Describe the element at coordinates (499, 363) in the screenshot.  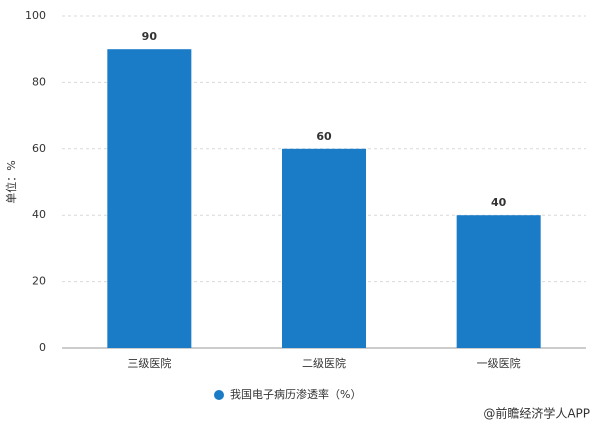
I see `x-tick-label: 一级医院` at that location.